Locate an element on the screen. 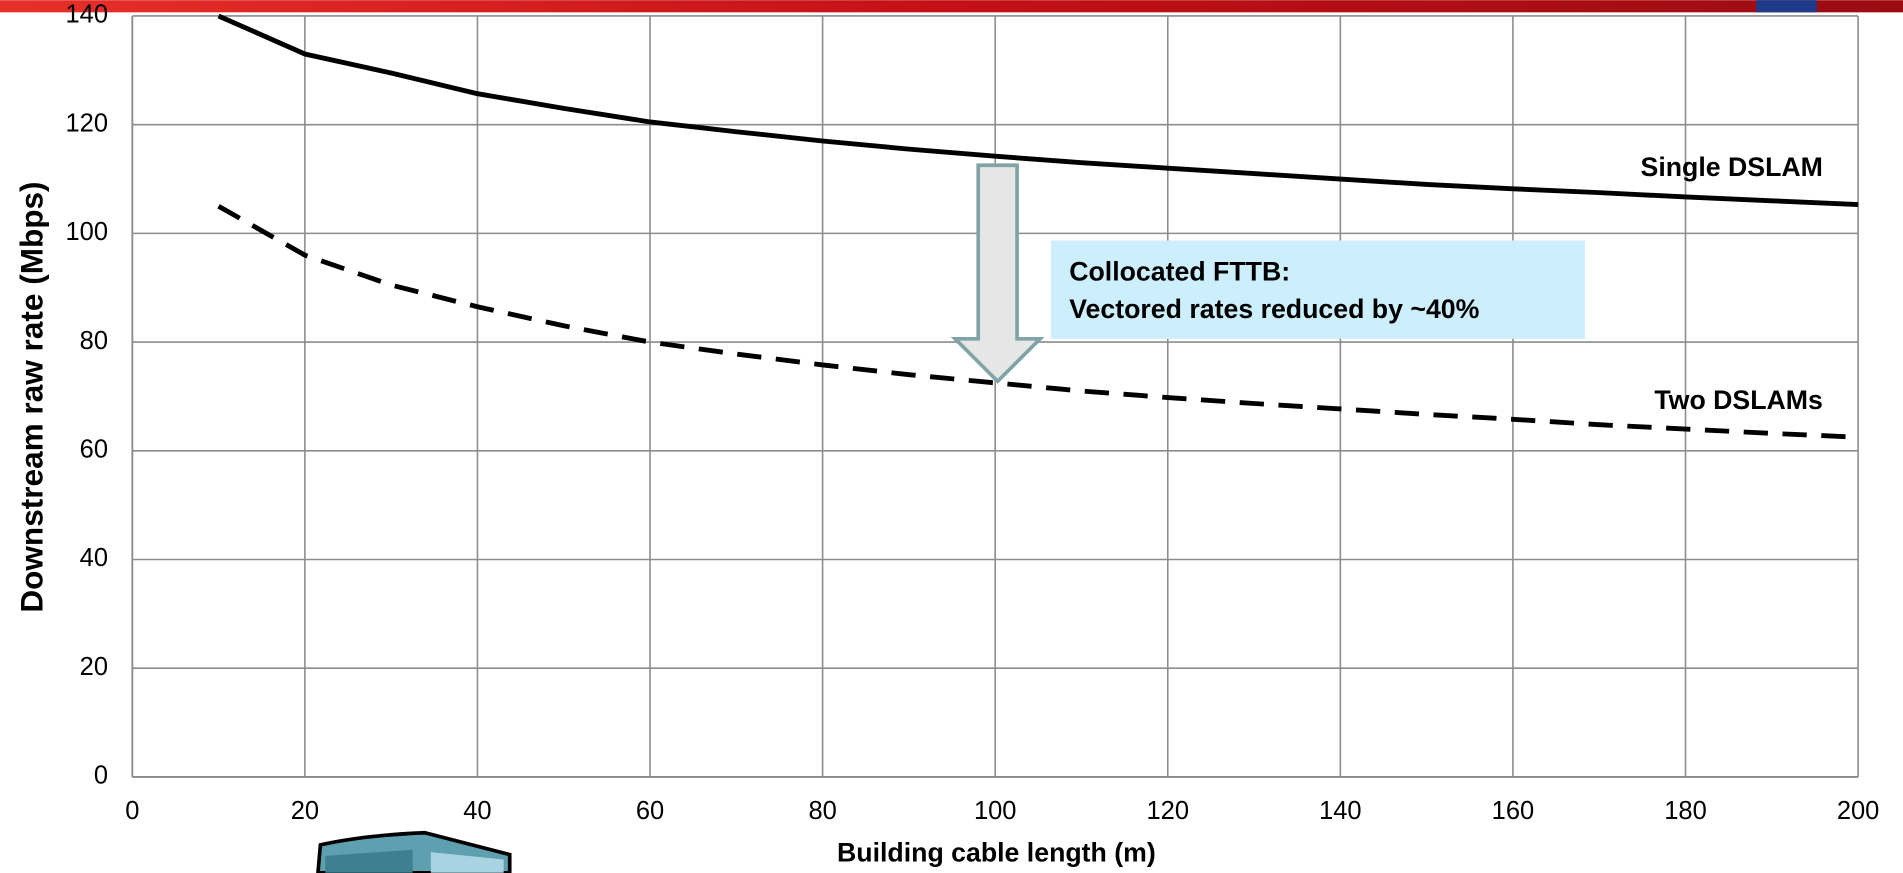 This screenshot has height=873, width=1903. y-tick-label: 0 is located at coordinates (101, 776).